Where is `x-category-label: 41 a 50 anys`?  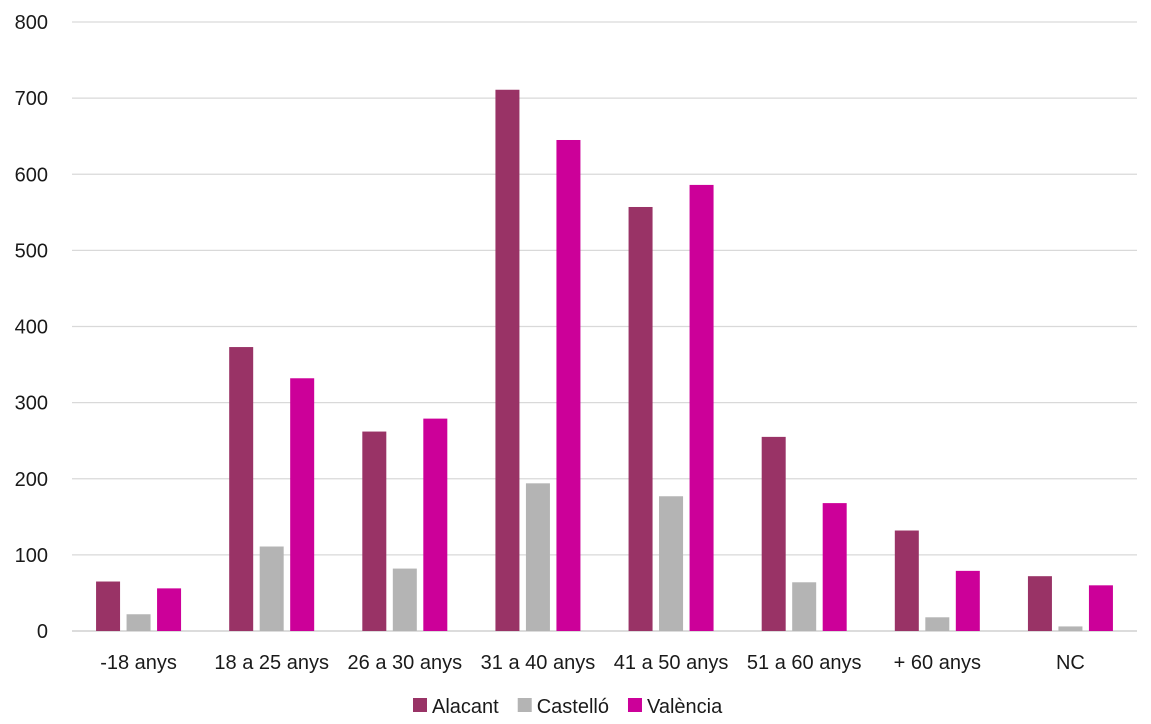
x-category-label: 41 a 50 anys is located at coordinates (671, 663).